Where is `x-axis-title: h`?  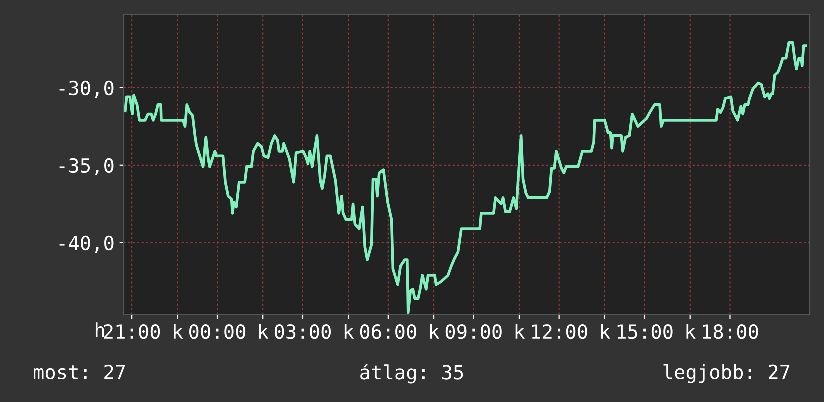 x-axis-title: h is located at coordinates (100, 330).